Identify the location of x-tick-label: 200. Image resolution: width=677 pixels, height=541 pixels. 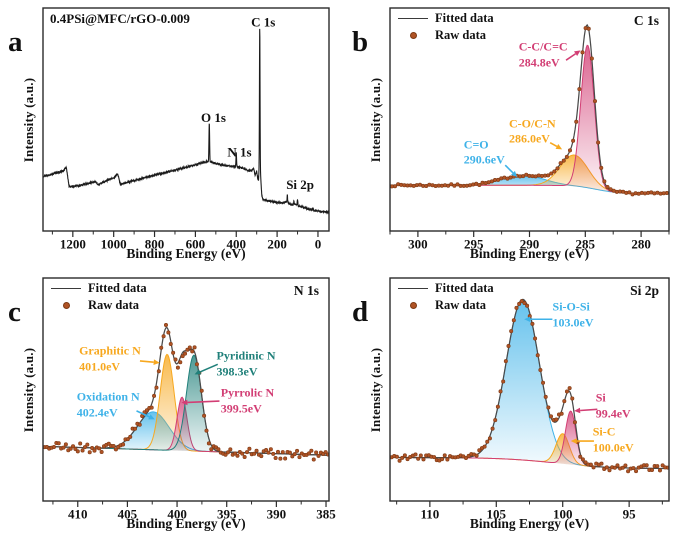
(277, 244).